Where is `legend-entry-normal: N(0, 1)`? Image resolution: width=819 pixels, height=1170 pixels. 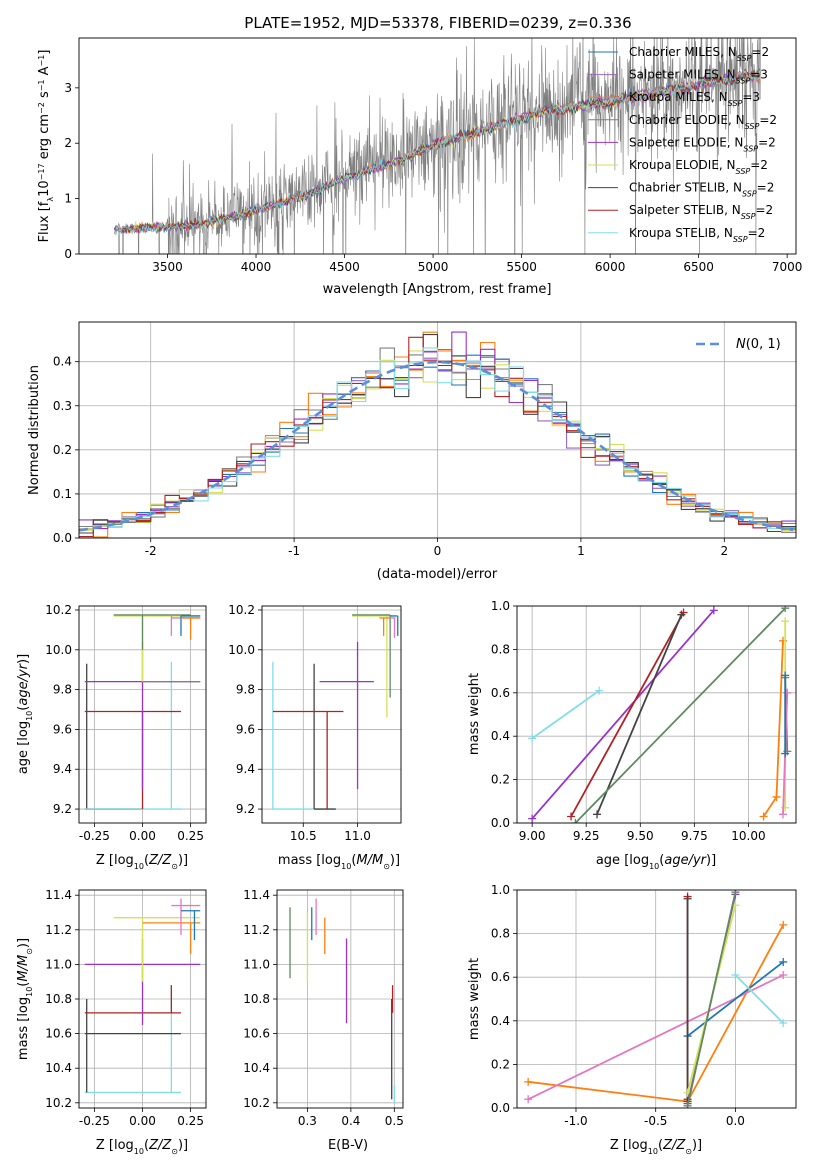
legend-entry-normal: N(0, 1) is located at coordinates (758, 344).